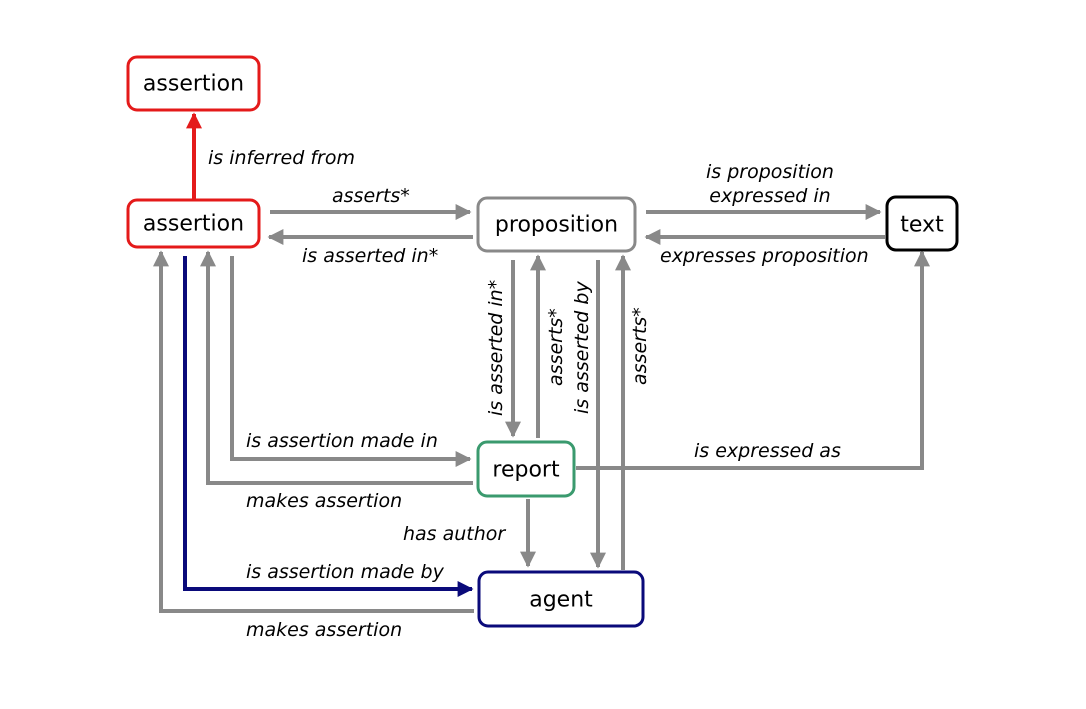 This screenshot has height=709, width=1086. I want to click on label-is-asserted-in-from-proposition: is asserted in*, so click(370, 256).